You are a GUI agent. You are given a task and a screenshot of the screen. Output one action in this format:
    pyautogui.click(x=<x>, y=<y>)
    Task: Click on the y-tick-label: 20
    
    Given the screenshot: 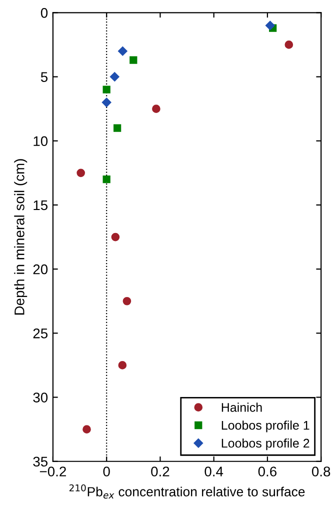 What is the action you would take?
    pyautogui.click(x=40, y=269)
    